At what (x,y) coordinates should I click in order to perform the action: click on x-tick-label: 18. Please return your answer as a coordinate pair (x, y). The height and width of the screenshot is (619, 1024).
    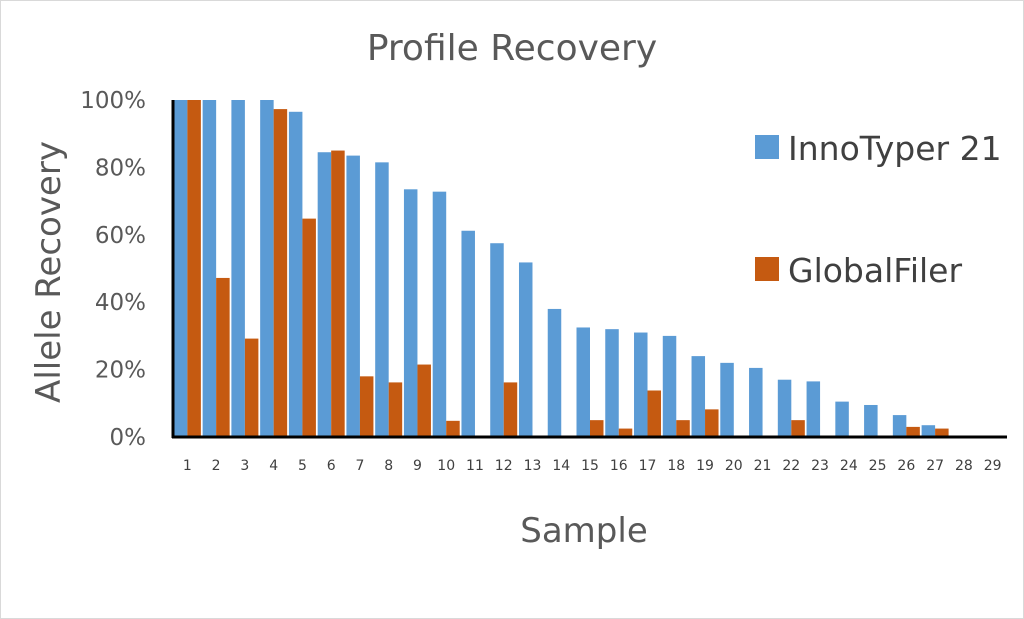
    Looking at the image, I should click on (676, 466).